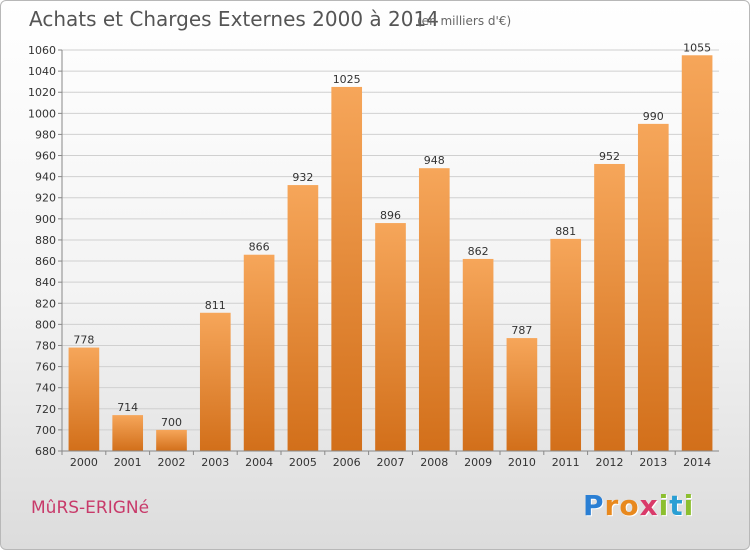 This screenshot has height=550, width=750. What do you see at coordinates (259, 352) in the screenshot?
I see `bar-2004` at bounding box center [259, 352].